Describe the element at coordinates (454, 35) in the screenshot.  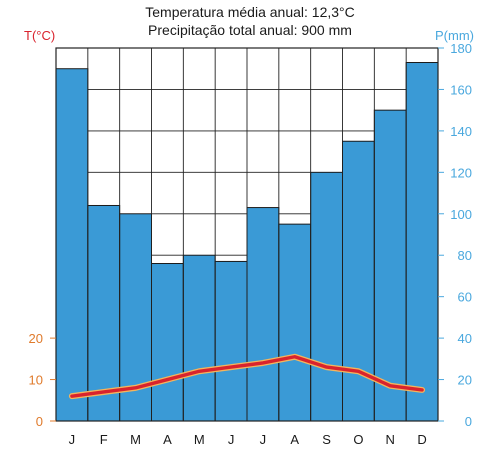
I see `precipitation-axis-label: P(mm)` at that location.